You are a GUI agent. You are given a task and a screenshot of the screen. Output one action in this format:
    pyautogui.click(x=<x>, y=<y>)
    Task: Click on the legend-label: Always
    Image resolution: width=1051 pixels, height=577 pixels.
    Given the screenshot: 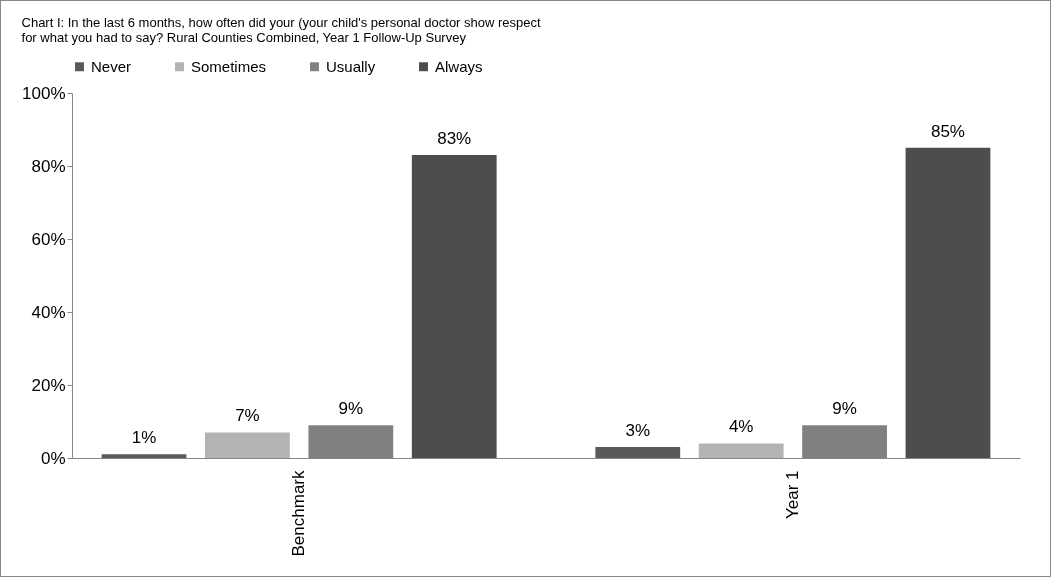 What is the action you would take?
    pyautogui.click(x=459, y=66)
    